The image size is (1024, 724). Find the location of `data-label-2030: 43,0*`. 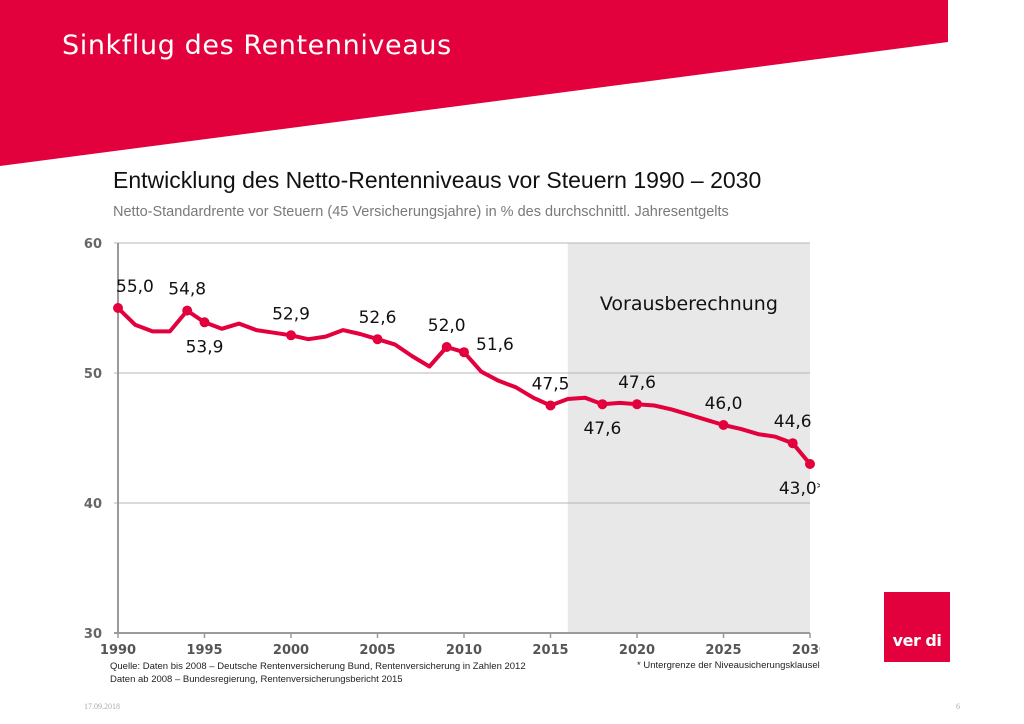

data-label-2030: 43,0* is located at coordinates (799, 489).